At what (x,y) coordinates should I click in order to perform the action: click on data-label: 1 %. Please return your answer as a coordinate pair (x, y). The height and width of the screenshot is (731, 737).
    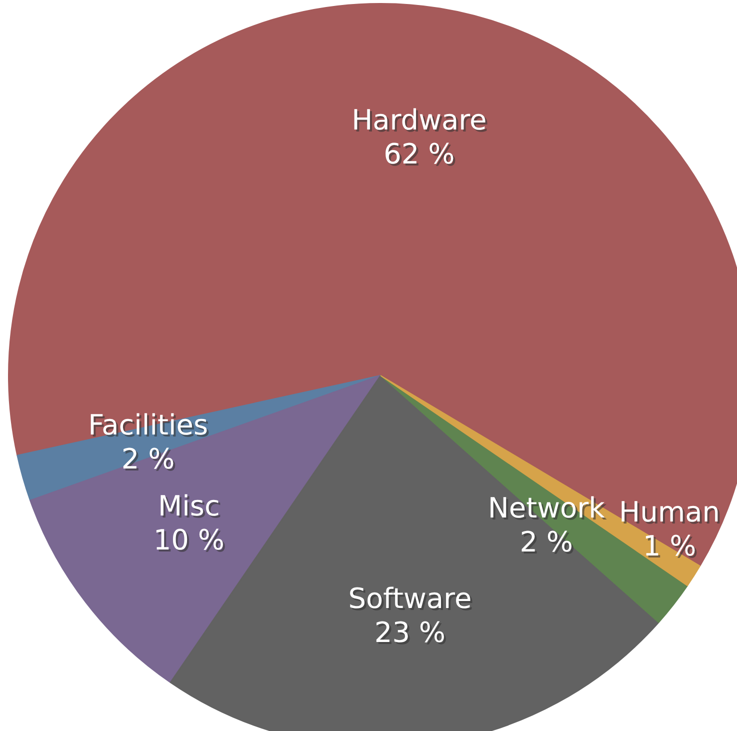
    Looking at the image, I should click on (671, 548).